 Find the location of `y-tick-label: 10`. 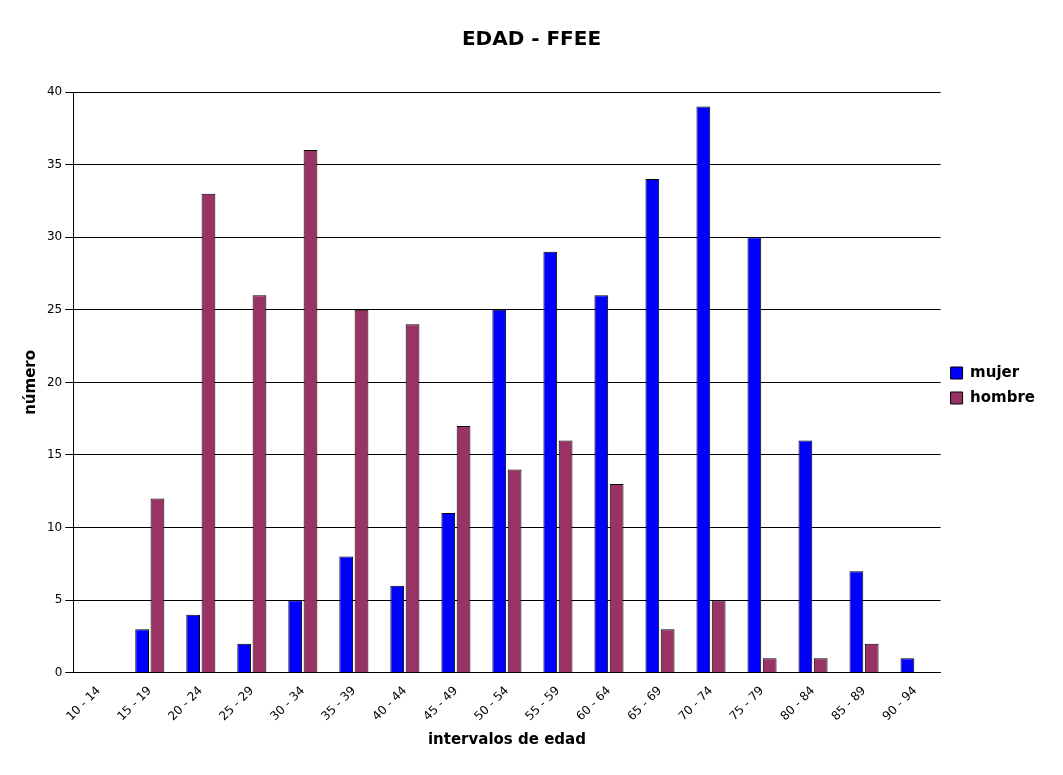

y-tick-label: 10 is located at coordinates (54, 526).